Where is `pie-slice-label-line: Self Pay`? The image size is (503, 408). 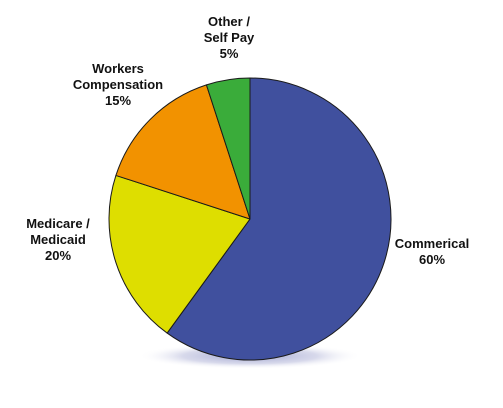
pie-slice-label-line: Self Pay is located at coordinates (229, 37).